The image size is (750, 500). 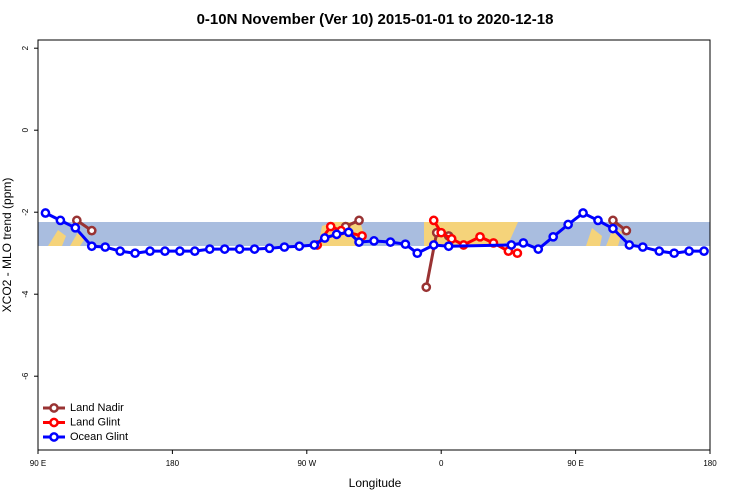 I want to click on x-tick-label: 0, so click(x=441, y=463).